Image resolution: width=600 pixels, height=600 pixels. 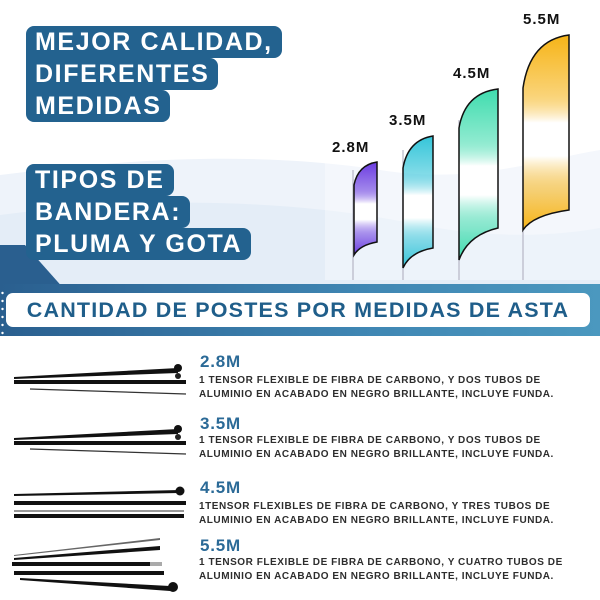 What do you see at coordinates (122, 74) in the screenshot?
I see `headline-line: DIFERENTES` at bounding box center [122, 74].